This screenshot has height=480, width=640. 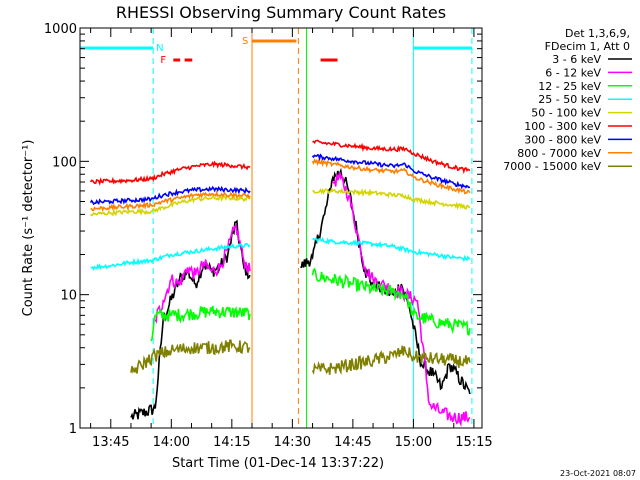 I want to click on y-tick-label: 100, so click(x=64, y=162).